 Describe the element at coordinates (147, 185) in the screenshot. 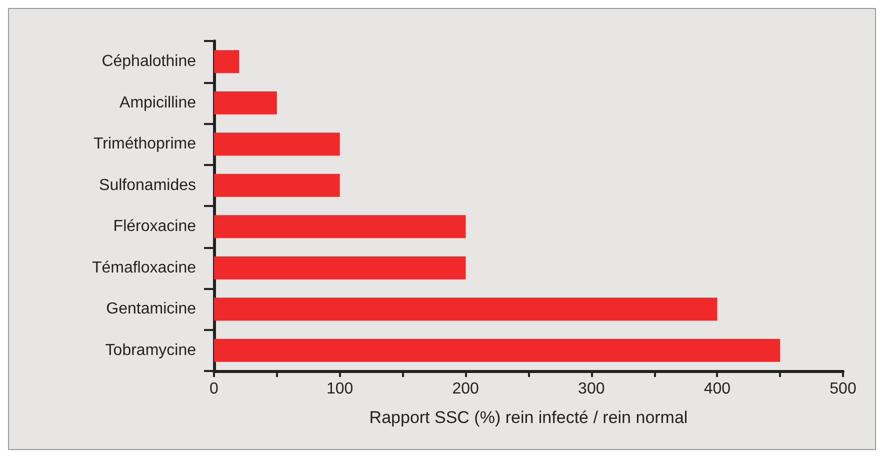

I see `y-tick-label: Sulfonamides` at that location.